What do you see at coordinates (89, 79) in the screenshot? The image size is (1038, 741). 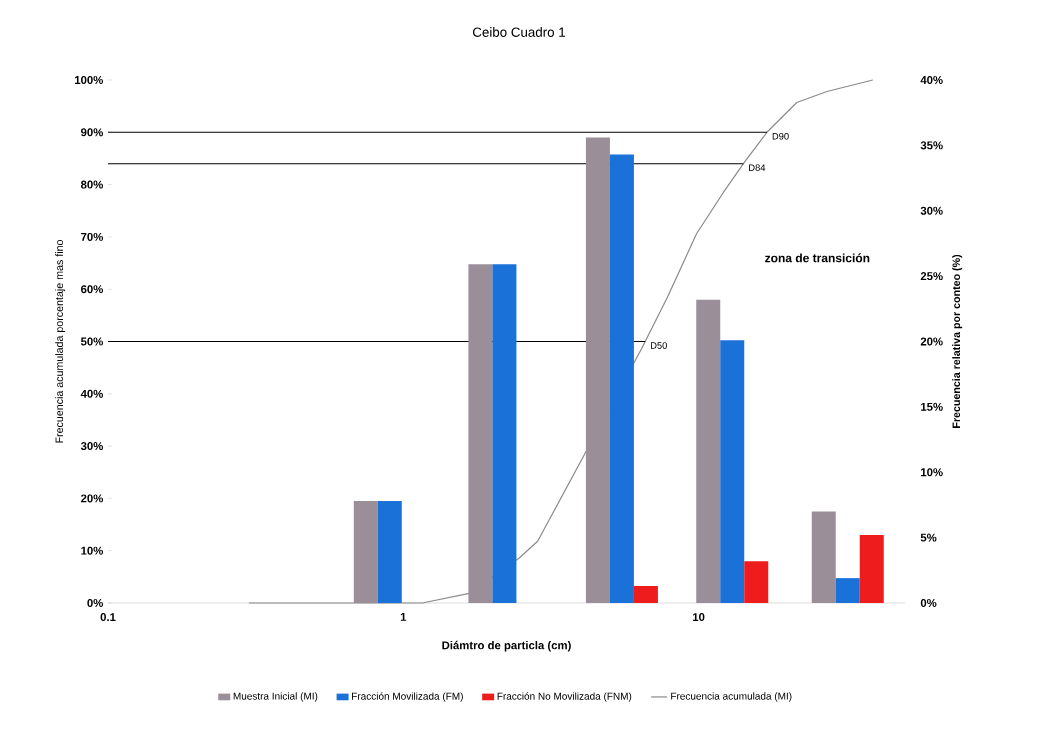 I see `y-tick-label: 100%` at bounding box center [89, 79].